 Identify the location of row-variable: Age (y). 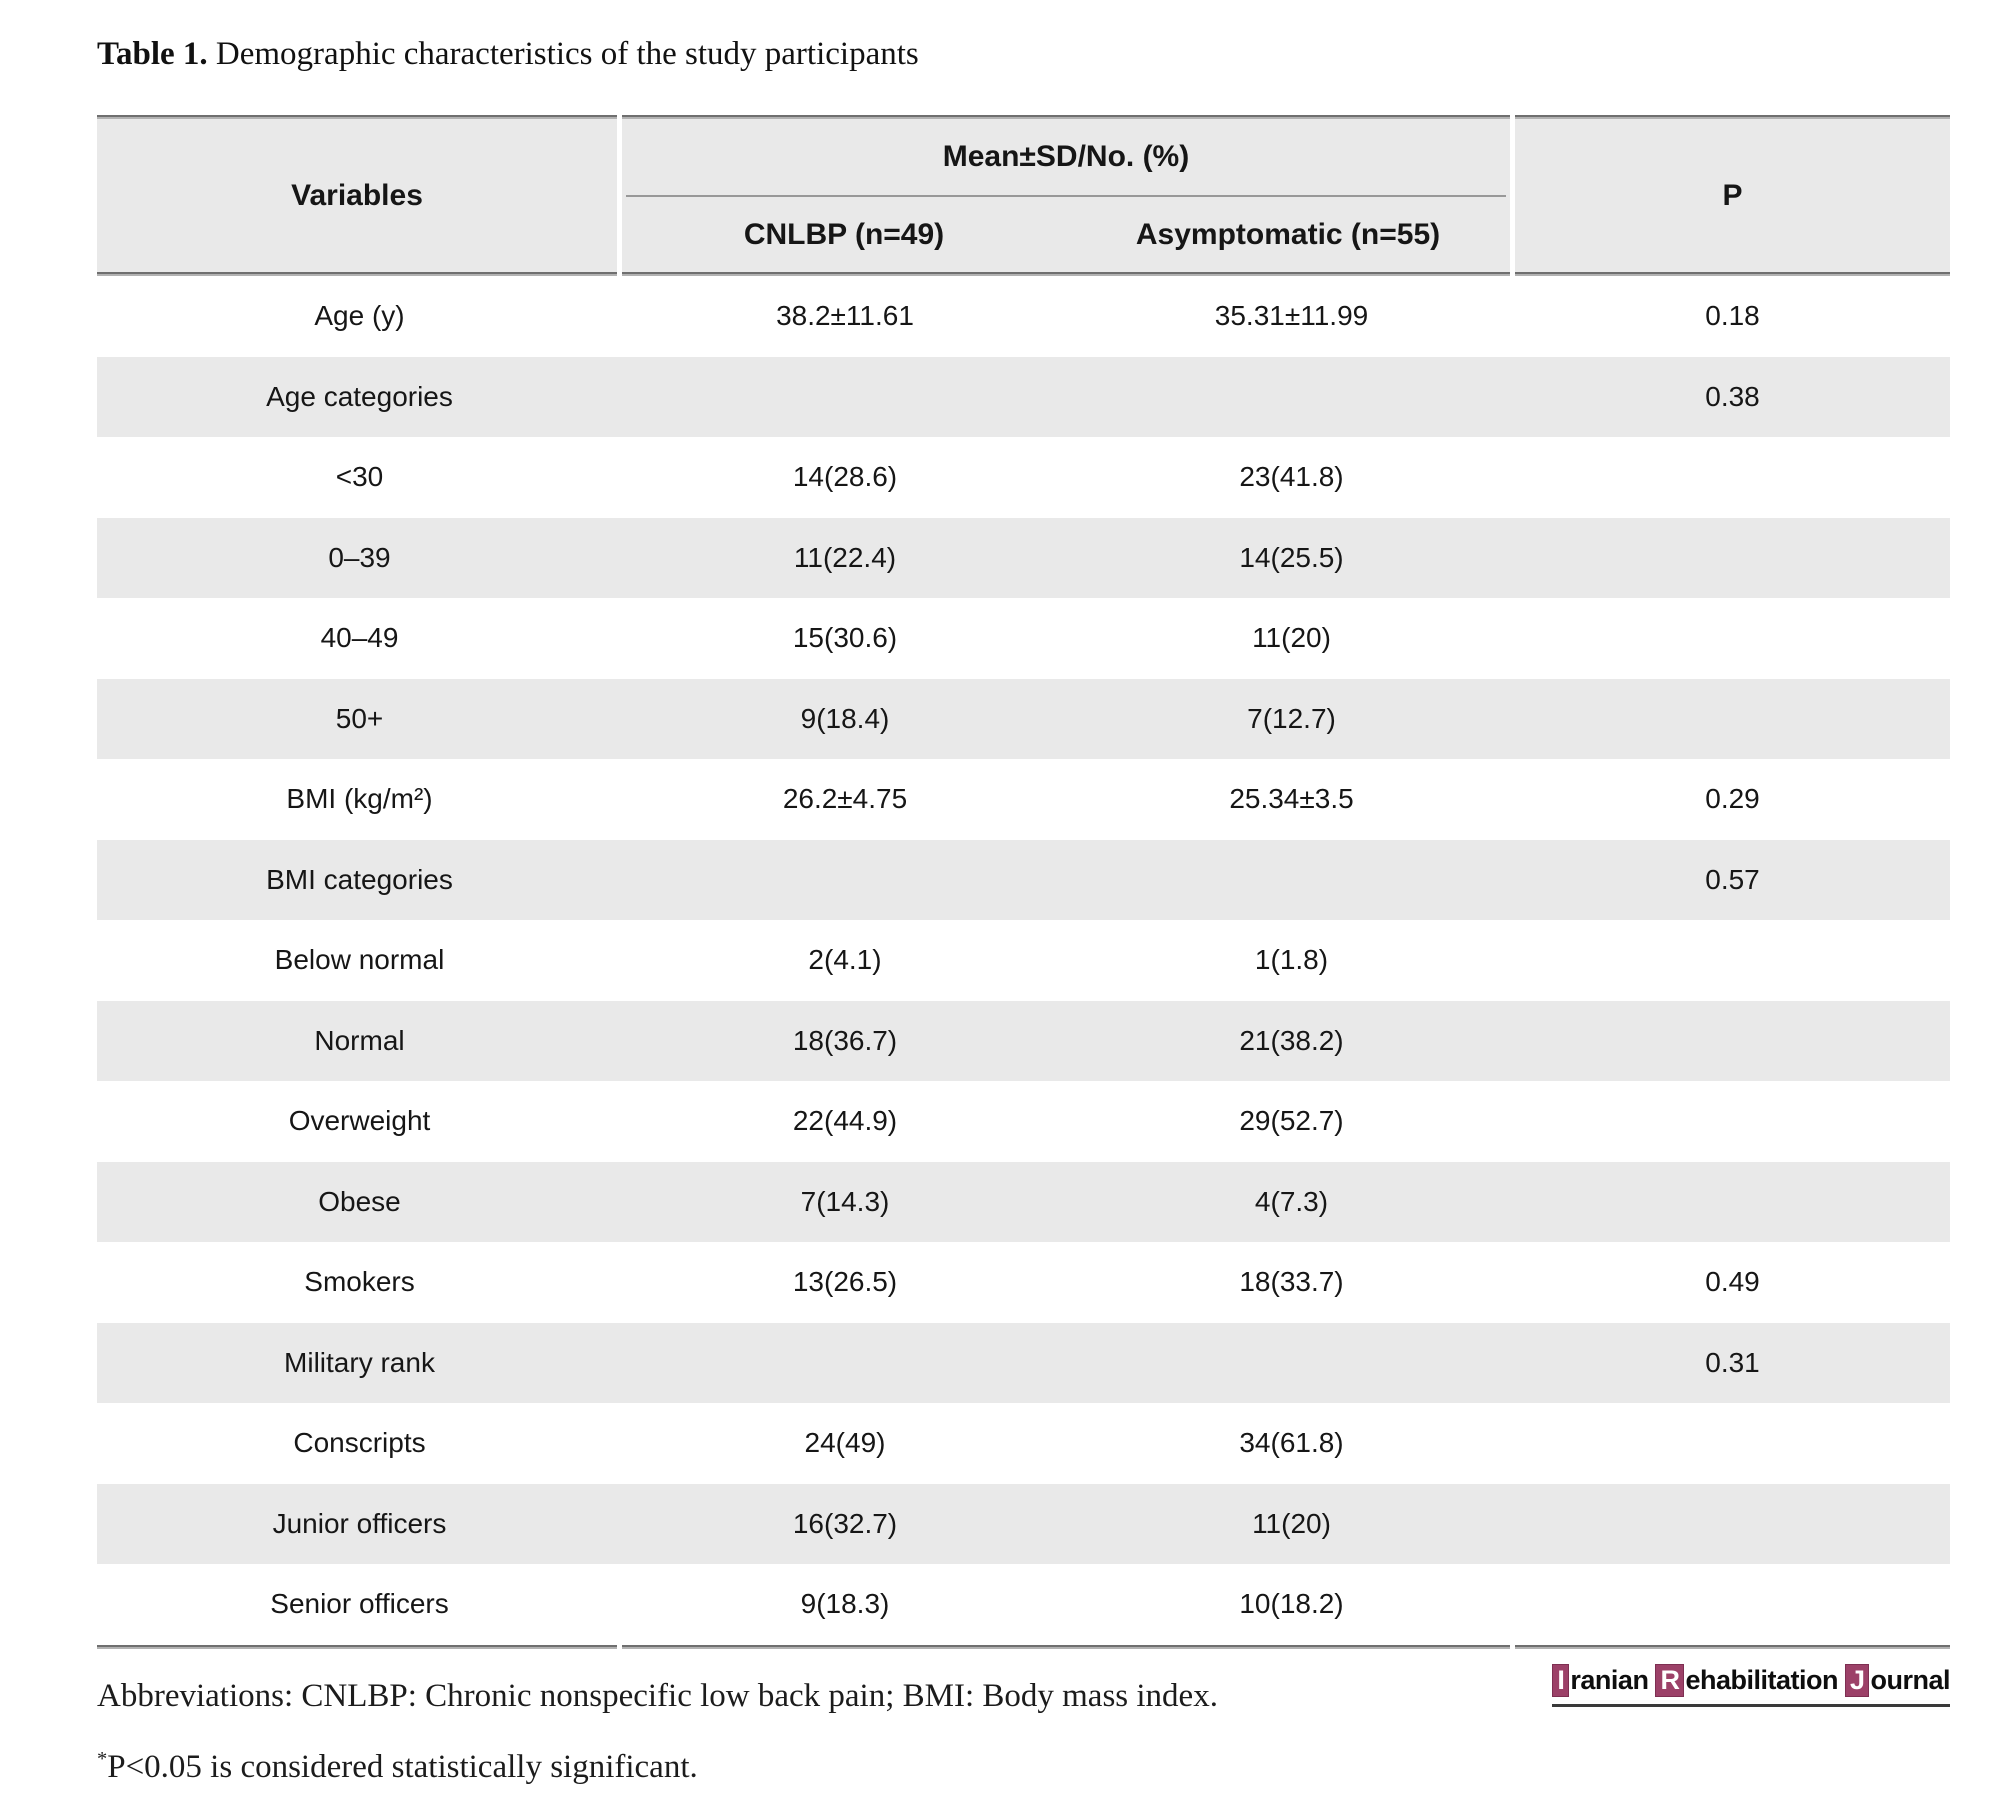
(359, 316).